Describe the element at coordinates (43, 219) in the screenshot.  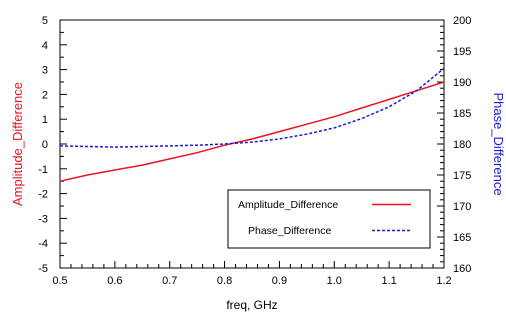
I see `left-tick-label: -3` at that location.